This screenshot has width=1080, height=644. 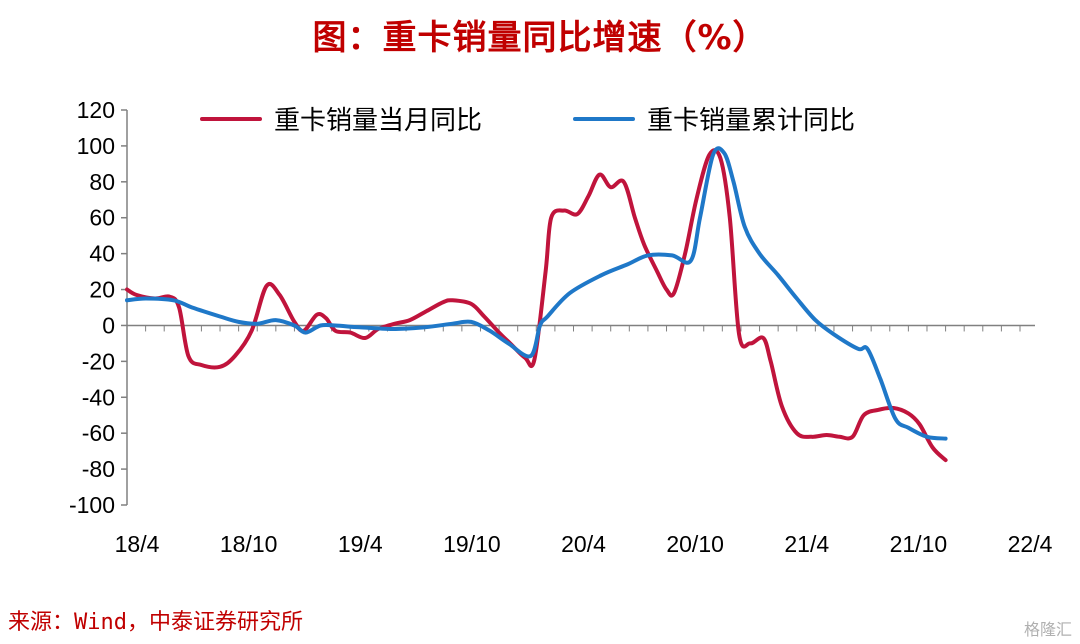 I want to click on x-tick-label: 21/4, so click(x=806, y=544).